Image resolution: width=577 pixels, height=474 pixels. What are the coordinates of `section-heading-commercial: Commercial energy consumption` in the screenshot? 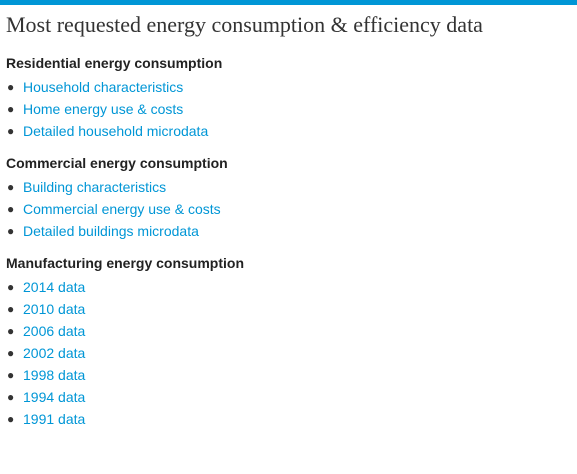 It's located at (117, 163).